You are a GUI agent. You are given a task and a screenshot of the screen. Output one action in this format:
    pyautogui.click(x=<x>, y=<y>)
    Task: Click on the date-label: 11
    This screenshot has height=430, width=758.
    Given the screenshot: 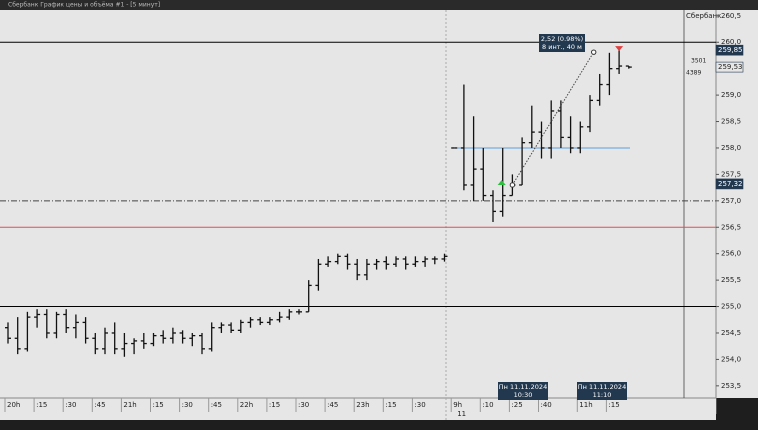 What is the action you would take?
    pyautogui.click(x=461, y=414)
    